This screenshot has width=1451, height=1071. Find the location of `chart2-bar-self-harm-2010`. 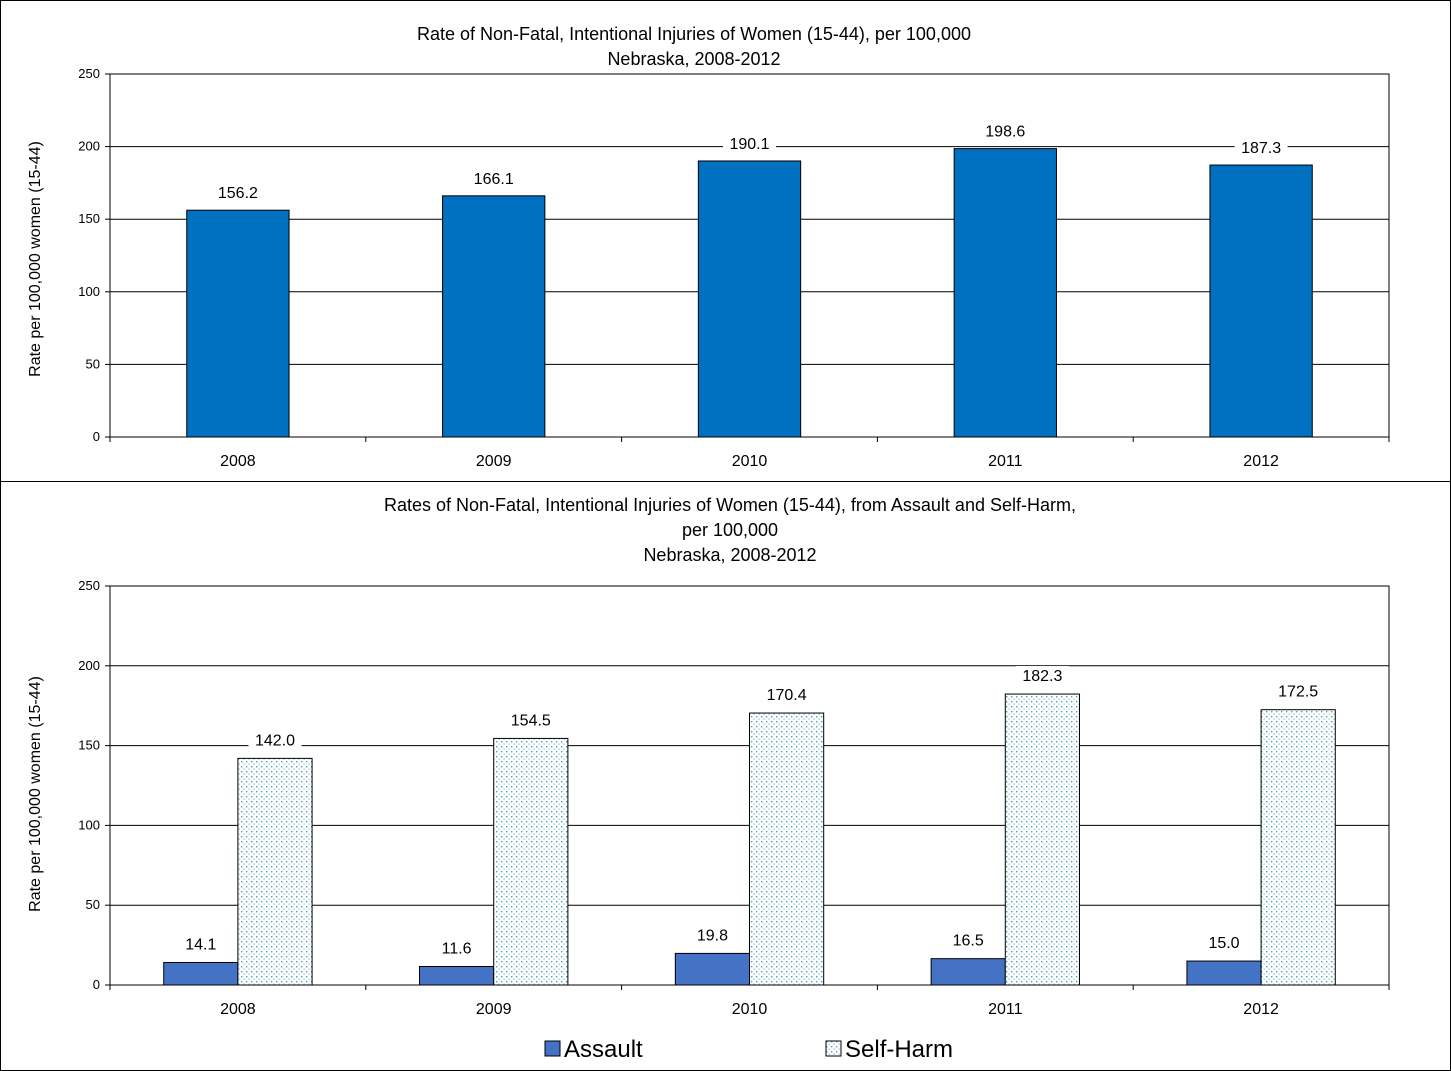

chart2-bar-self-harm-2010 is located at coordinates (787, 849).